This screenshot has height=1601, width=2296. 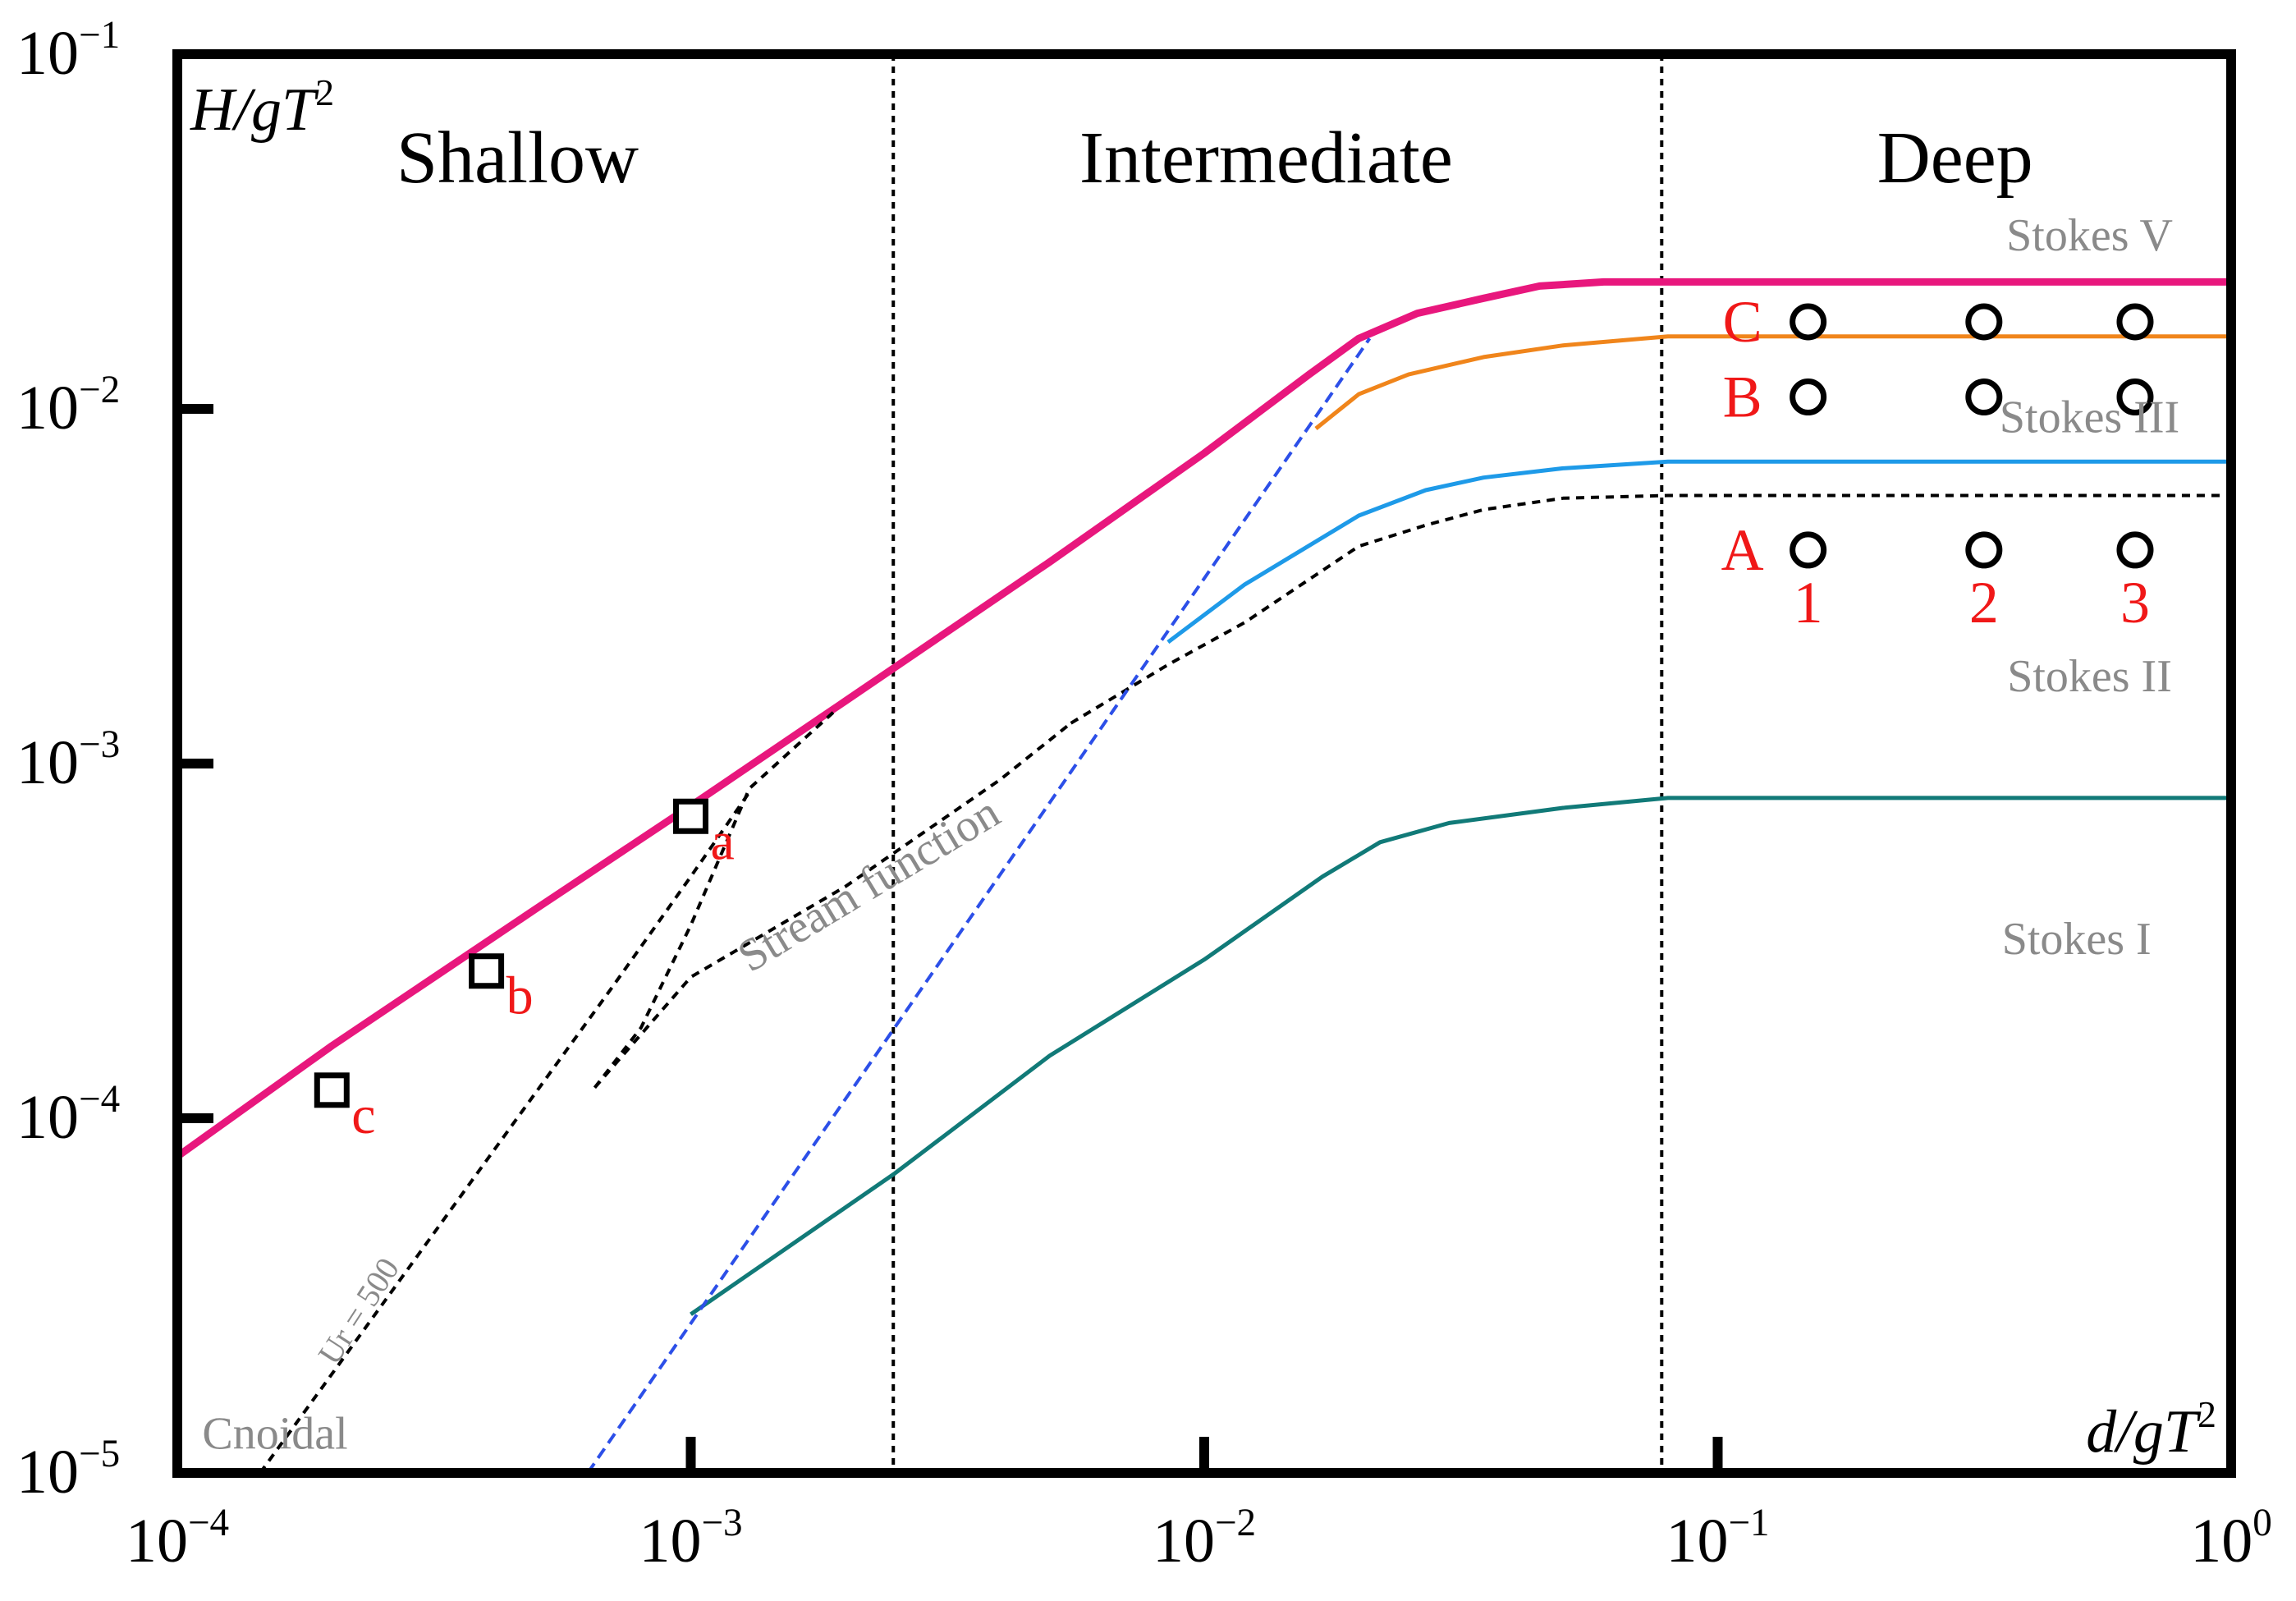 I want to click on region-label-intermediate: Intermediate, so click(x=1266, y=158).